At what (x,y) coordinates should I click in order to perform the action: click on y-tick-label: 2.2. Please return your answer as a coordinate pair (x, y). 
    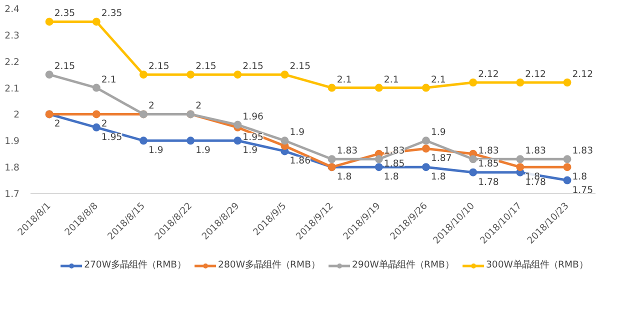
    Looking at the image, I should click on (12, 62).